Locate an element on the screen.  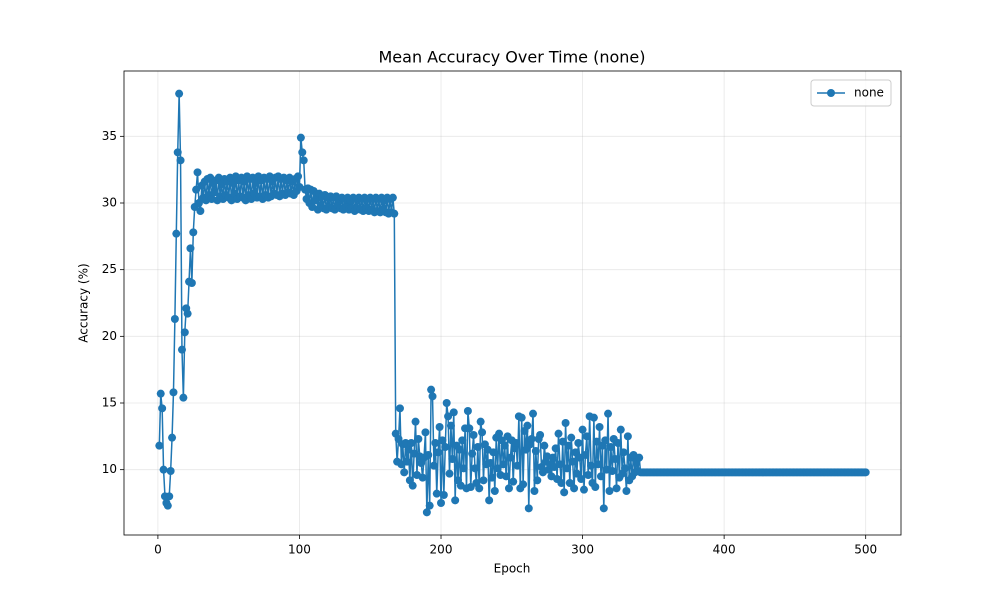
y-tick-label: 15 is located at coordinates (109, 403).